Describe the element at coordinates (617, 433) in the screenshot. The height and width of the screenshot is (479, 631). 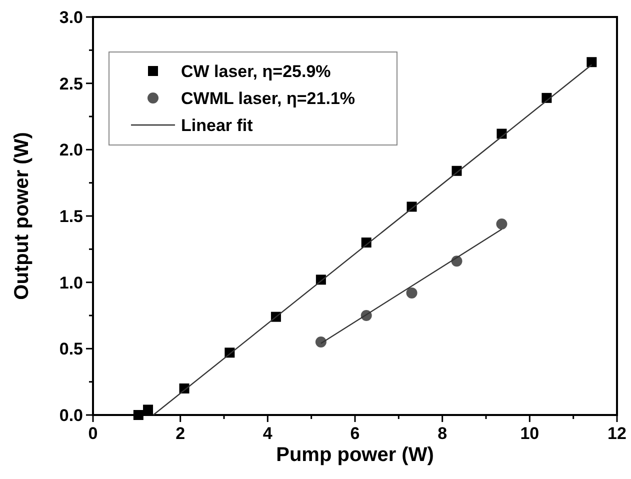
I see `x-tick-label: 12` at that location.